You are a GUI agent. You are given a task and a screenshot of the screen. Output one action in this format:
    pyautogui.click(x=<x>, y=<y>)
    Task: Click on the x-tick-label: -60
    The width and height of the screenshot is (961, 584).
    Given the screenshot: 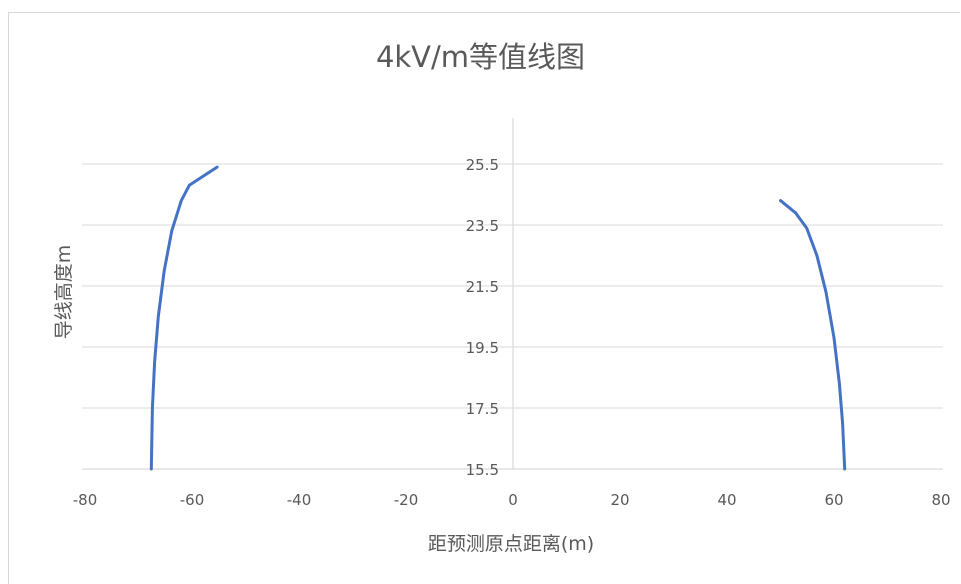 What is the action you would take?
    pyautogui.click(x=192, y=500)
    